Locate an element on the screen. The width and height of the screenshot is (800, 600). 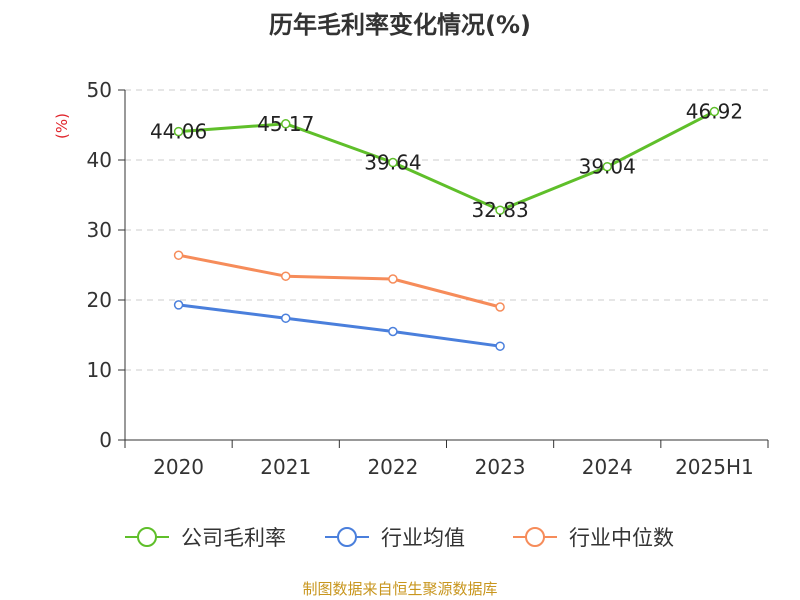
data-label: 39.04 is located at coordinates (607, 167).